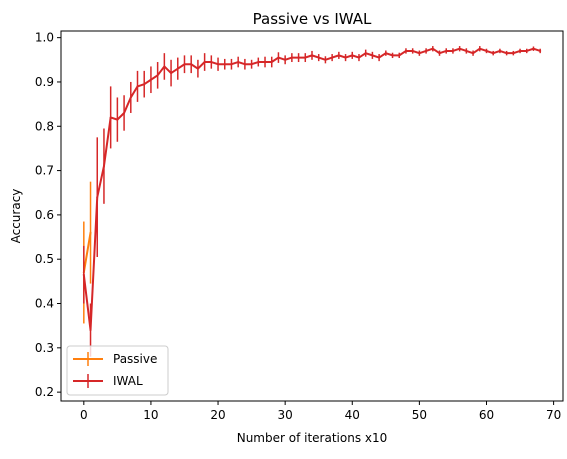 This screenshot has height=459, width=567. I want to click on legend-label: IWAL, so click(128, 381).